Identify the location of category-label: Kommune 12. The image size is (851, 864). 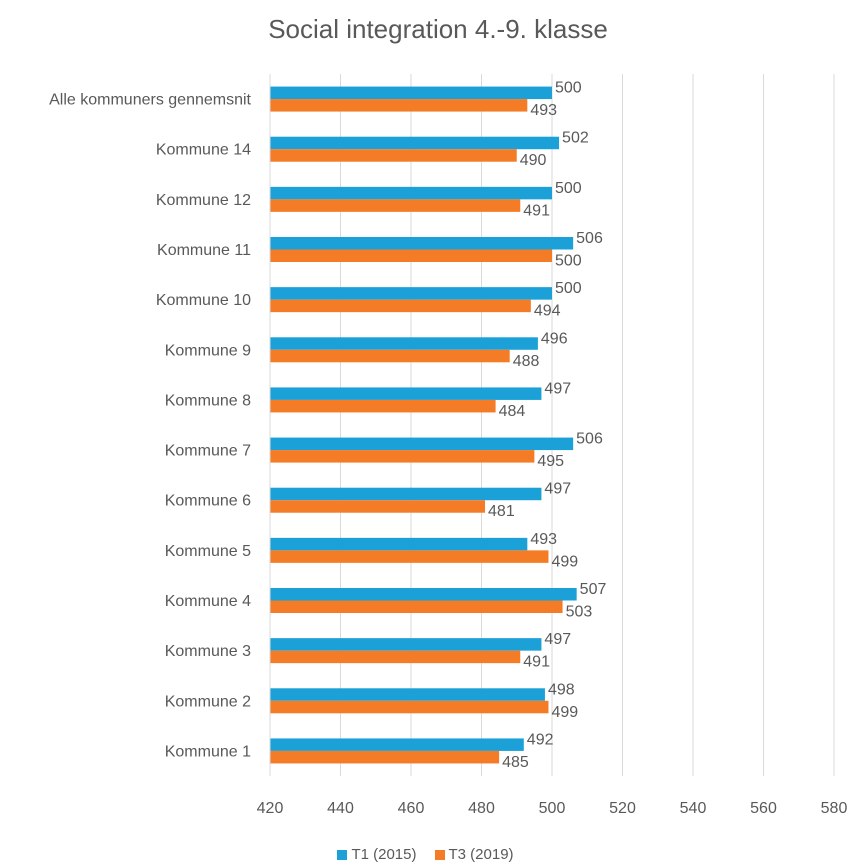
(203, 200).